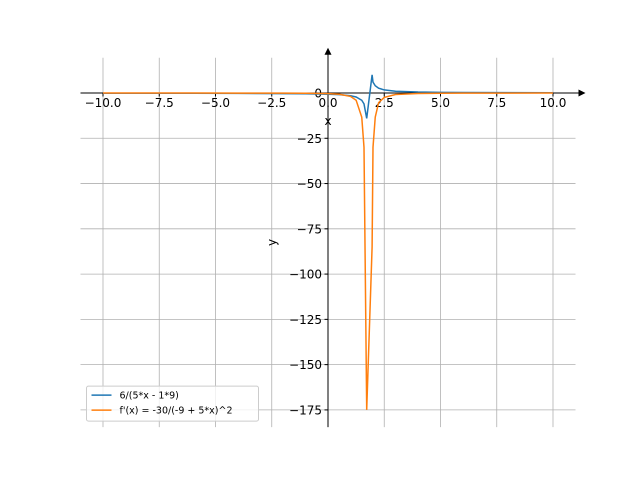 The image size is (640, 484). Describe the element at coordinates (582, 93) in the screenshot. I see `x-axis-arrow` at that location.